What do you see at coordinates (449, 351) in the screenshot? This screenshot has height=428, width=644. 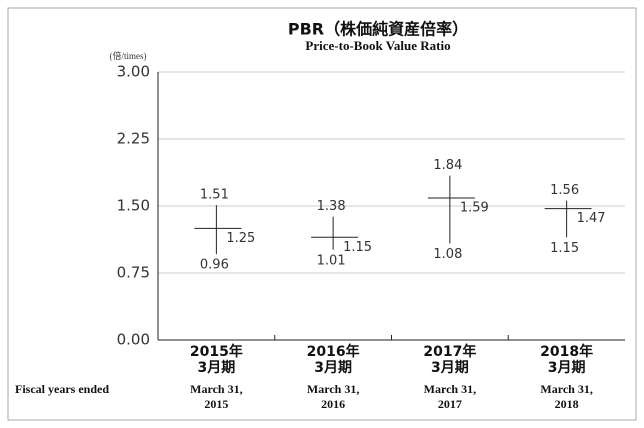 I see `x-tick-label: 2017年` at bounding box center [449, 351].